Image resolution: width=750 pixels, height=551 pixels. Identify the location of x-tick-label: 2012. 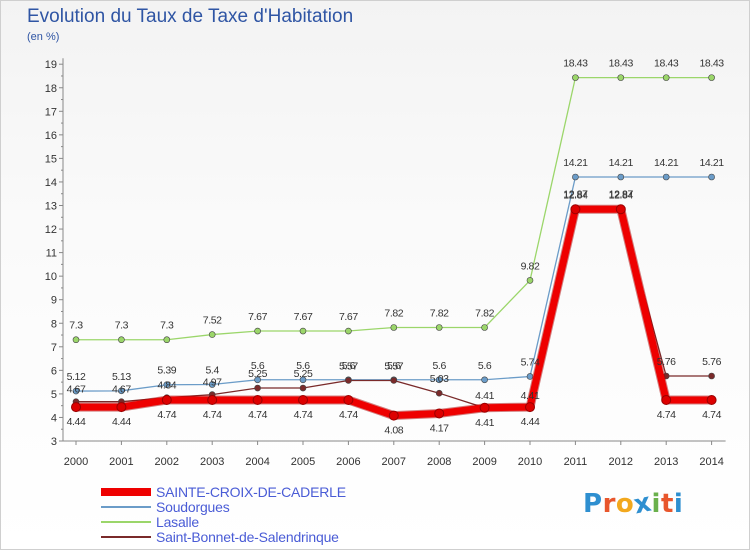
(621, 462).